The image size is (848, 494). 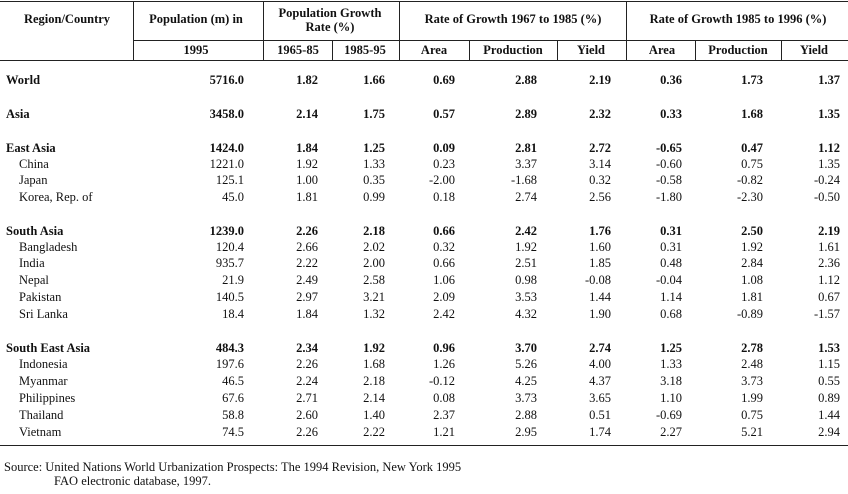 I want to click on table-cell: -2.00, so click(x=441, y=180).